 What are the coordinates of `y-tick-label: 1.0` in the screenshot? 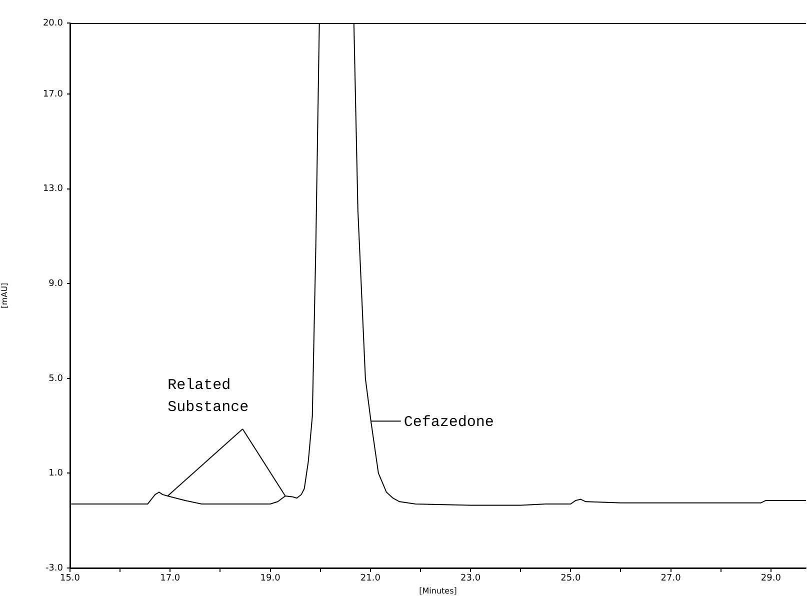 It's located at (56, 473).